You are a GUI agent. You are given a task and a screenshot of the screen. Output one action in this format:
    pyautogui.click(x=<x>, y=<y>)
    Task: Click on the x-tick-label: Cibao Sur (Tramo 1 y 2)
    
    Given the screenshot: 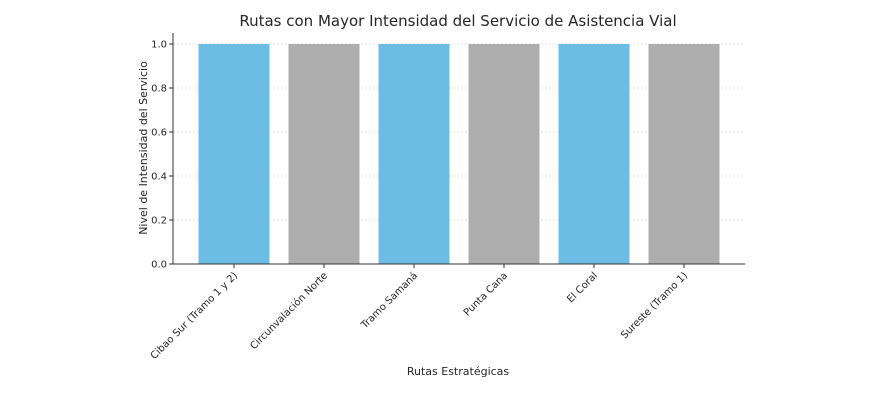 What is the action you would take?
    pyautogui.click(x=194, y=315)
    